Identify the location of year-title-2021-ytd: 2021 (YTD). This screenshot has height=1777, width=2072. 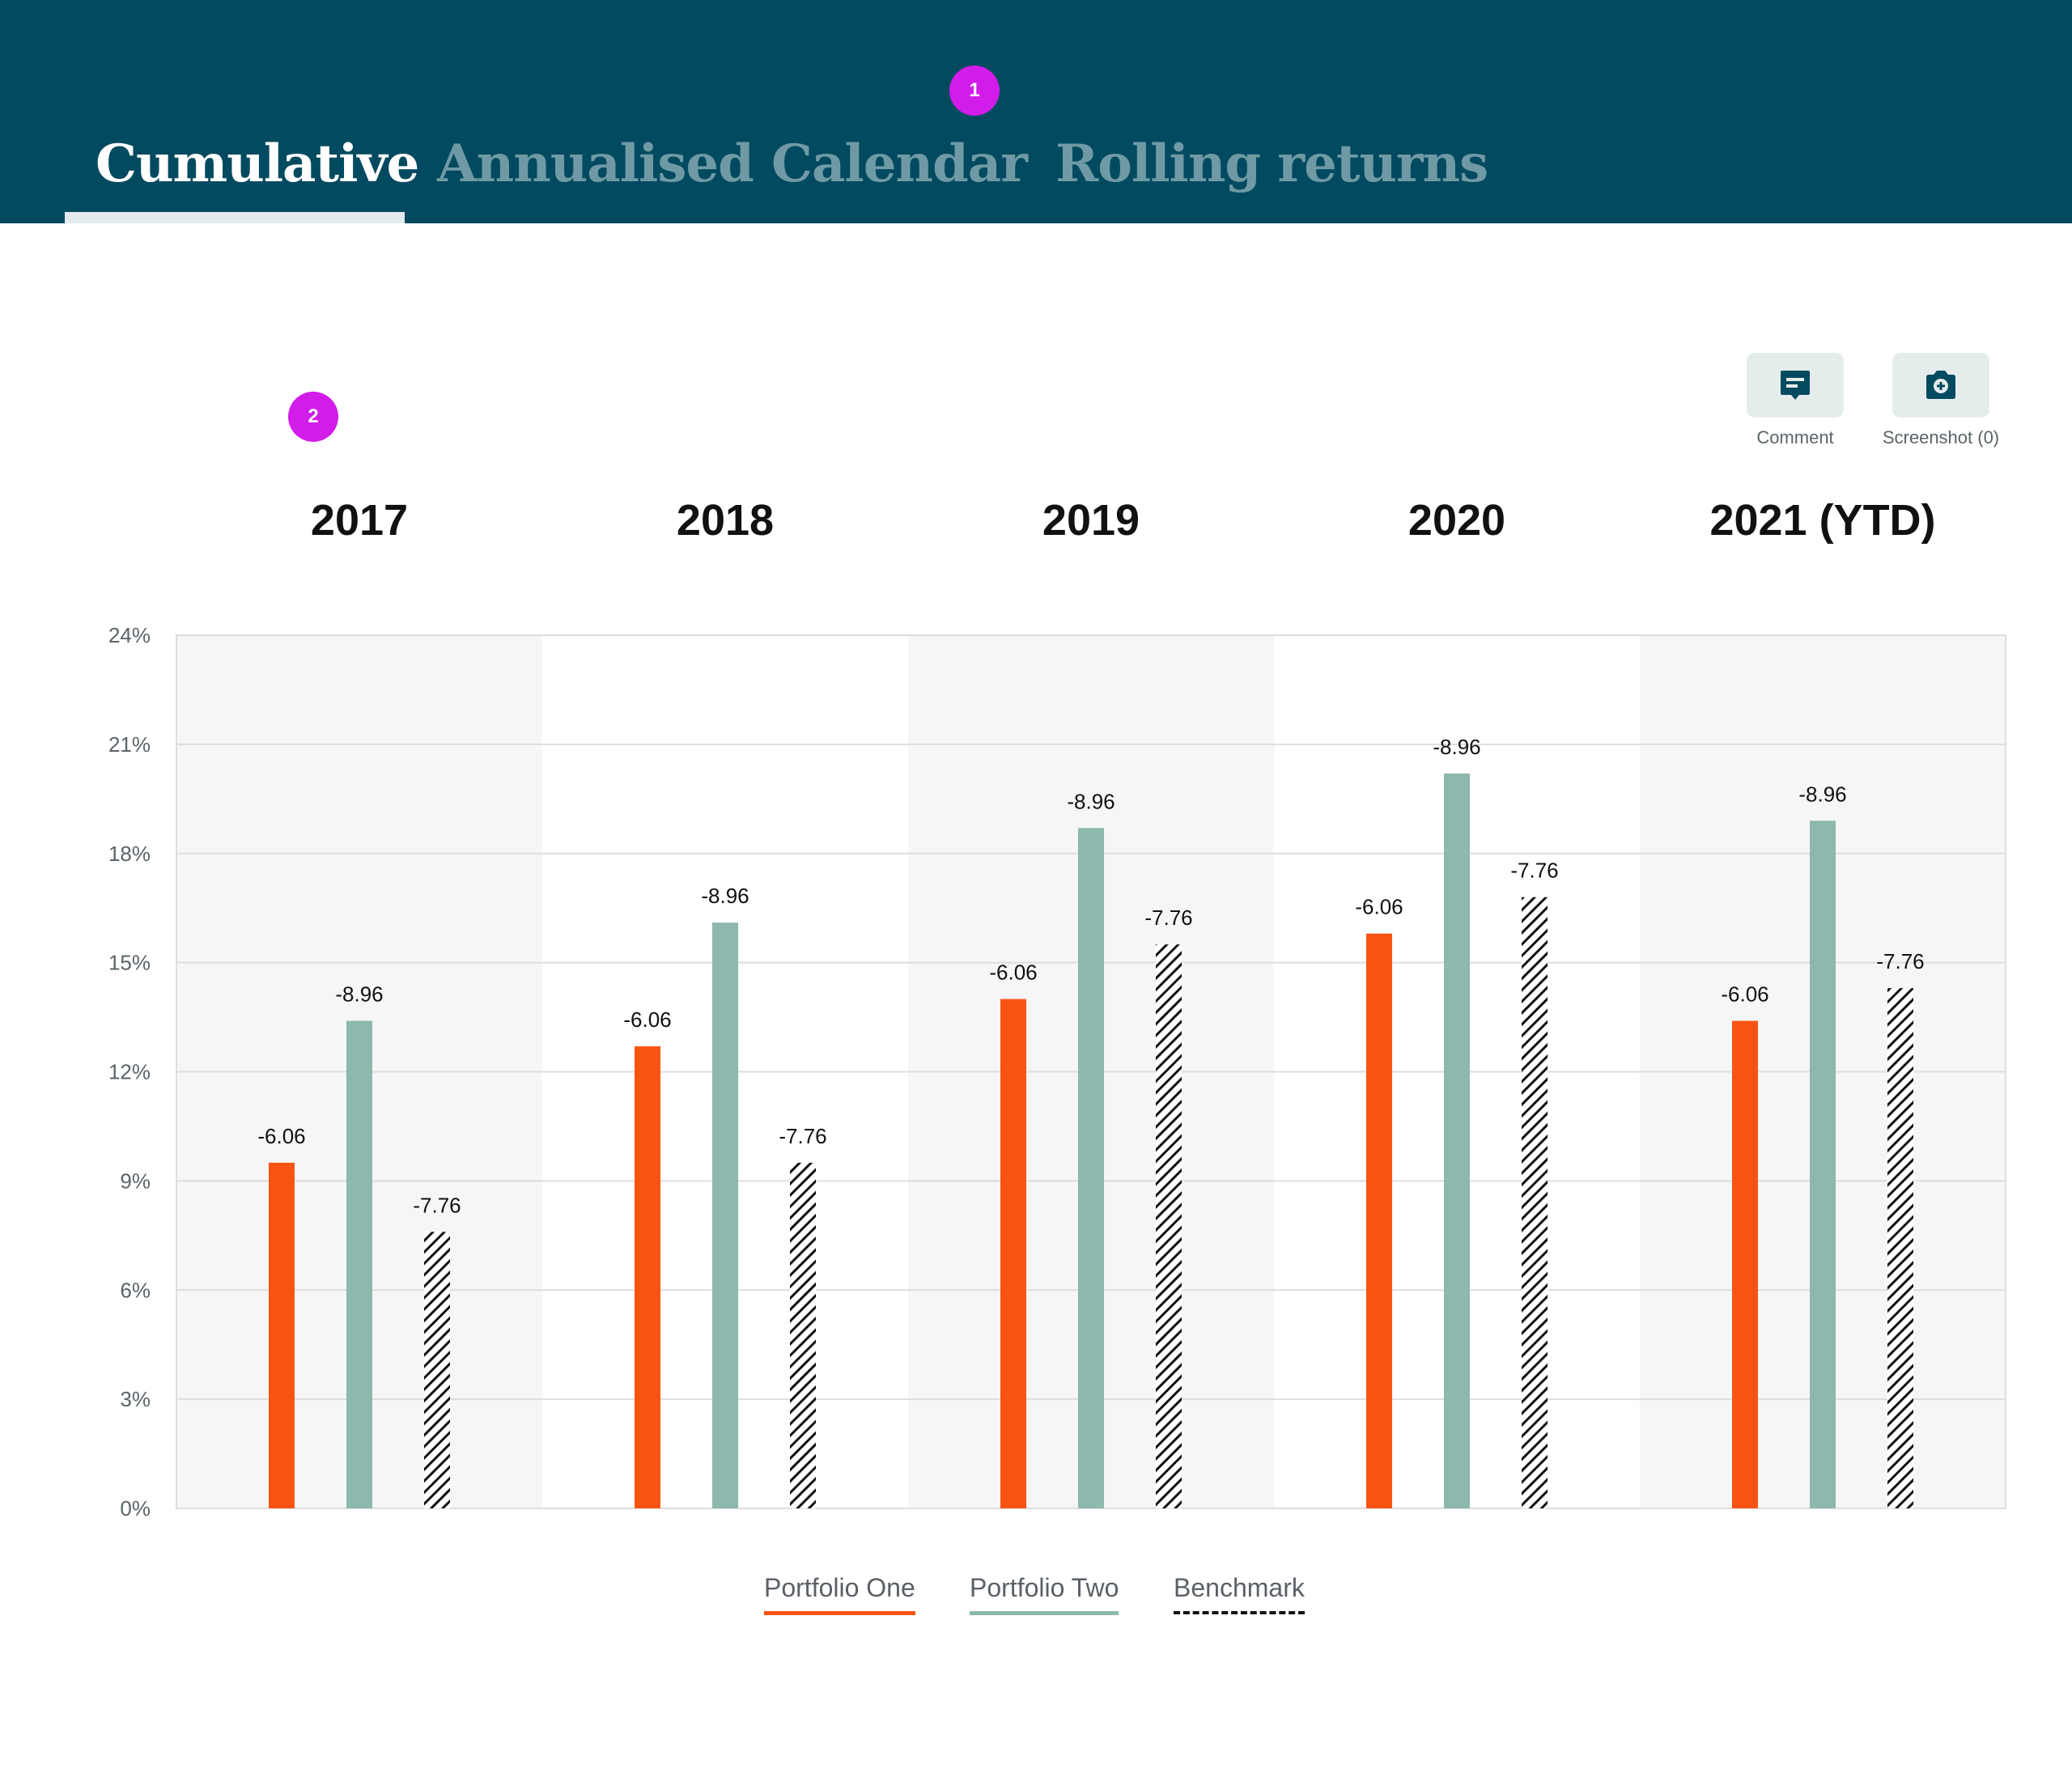
(1822, 520).